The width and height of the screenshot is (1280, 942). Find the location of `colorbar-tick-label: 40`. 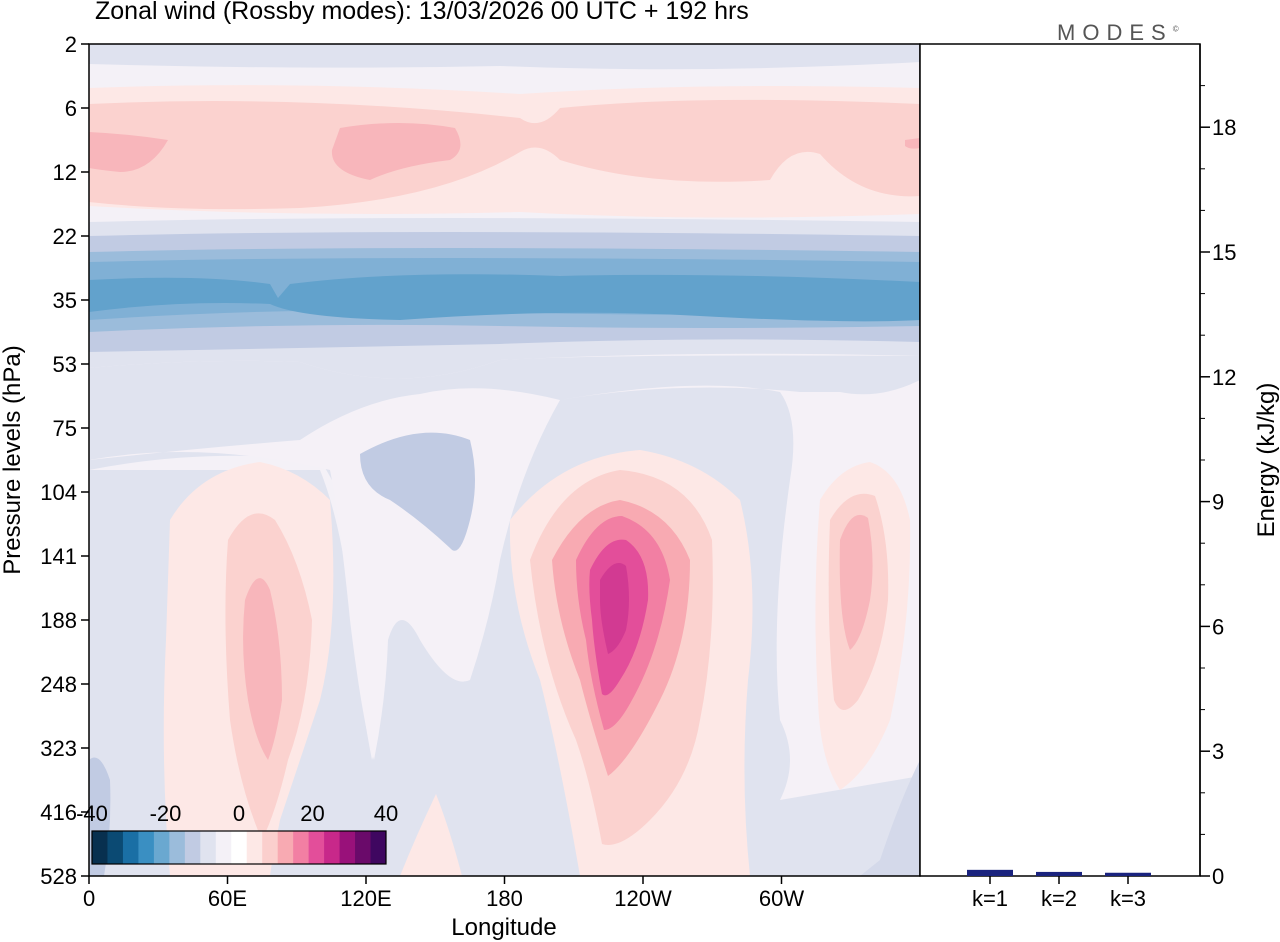

colorbar-tick-label: 40 is located at coordinates (386, 813).